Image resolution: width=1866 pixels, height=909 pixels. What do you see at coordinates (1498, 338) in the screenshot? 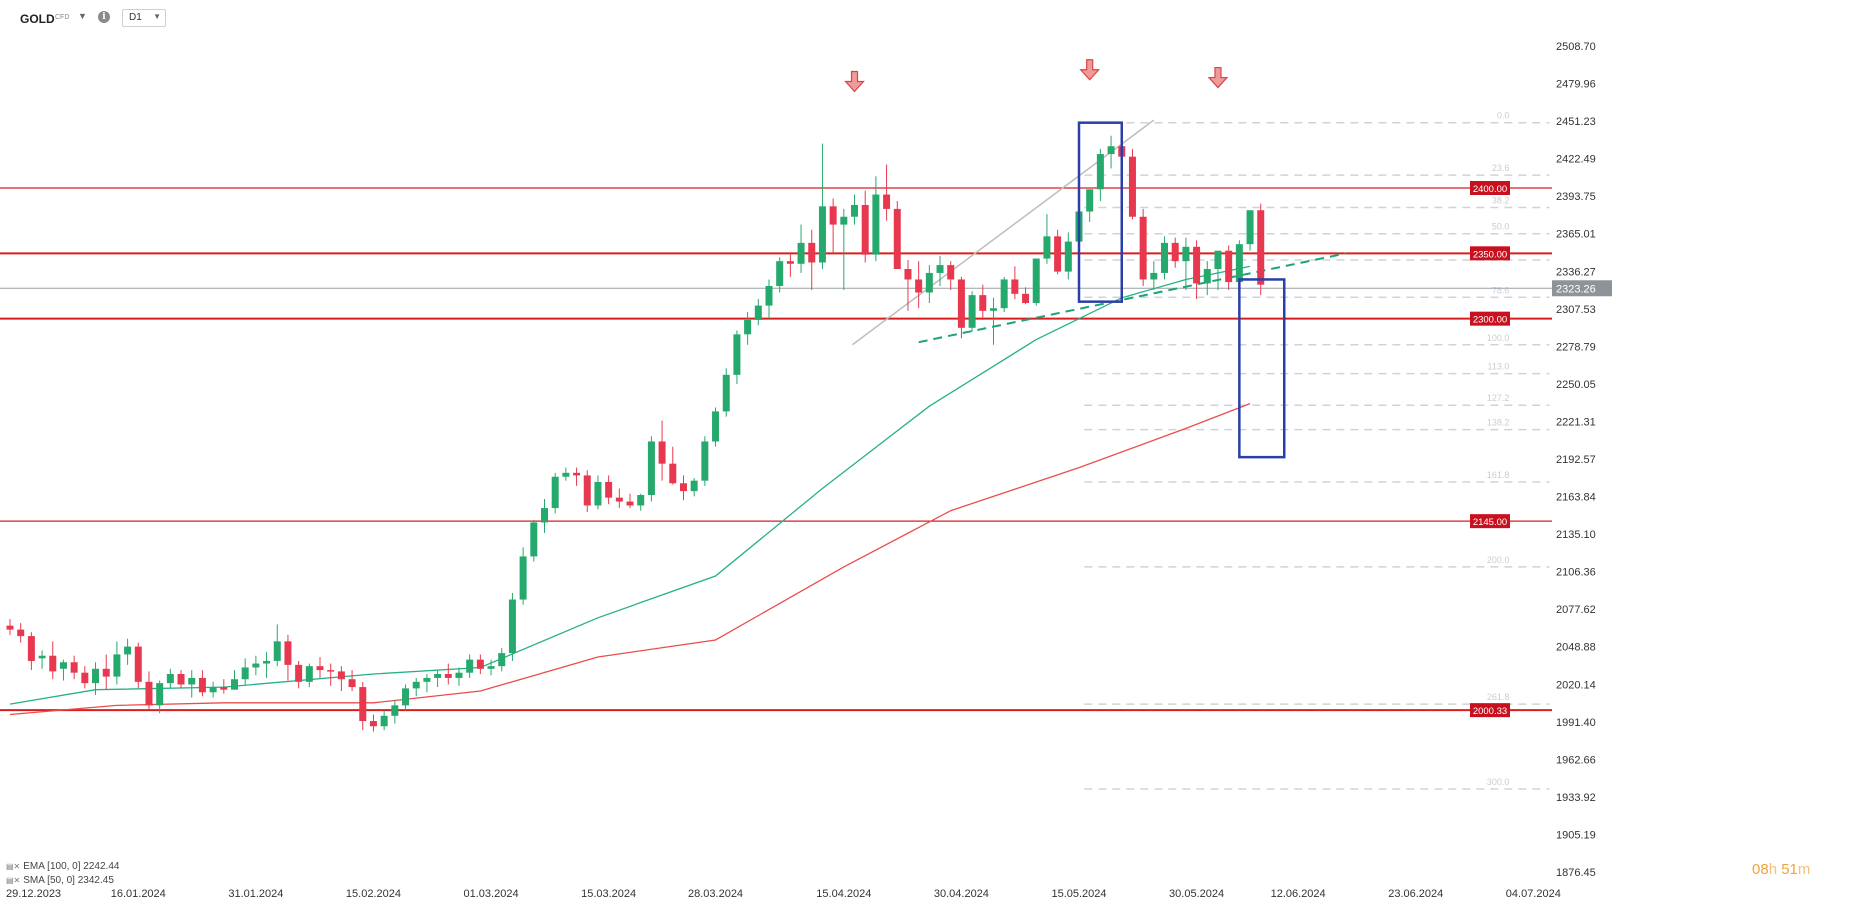
I see `fib-label: 100.0` at bounding box center [1498, 338].